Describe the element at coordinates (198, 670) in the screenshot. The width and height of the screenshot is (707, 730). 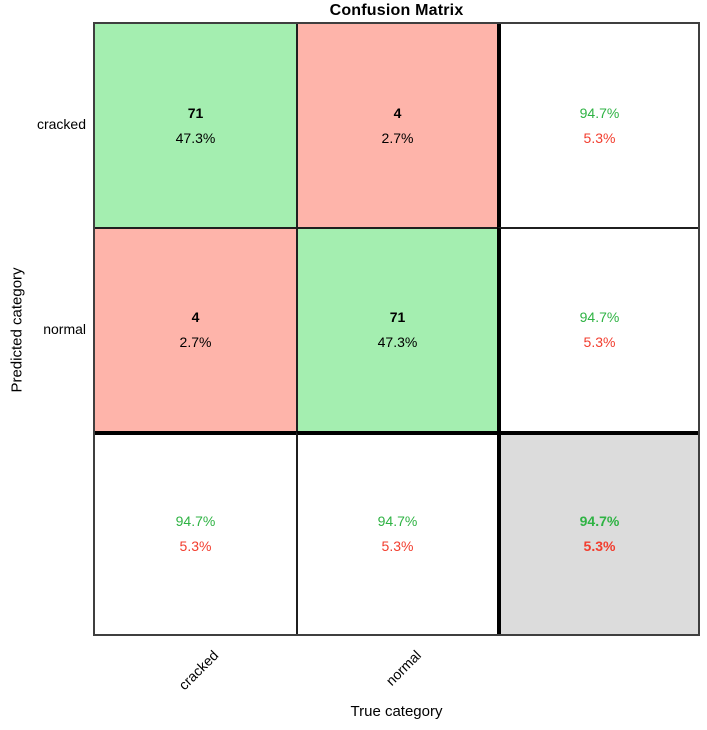
I see `xtick-cracked: cracked` at that location.